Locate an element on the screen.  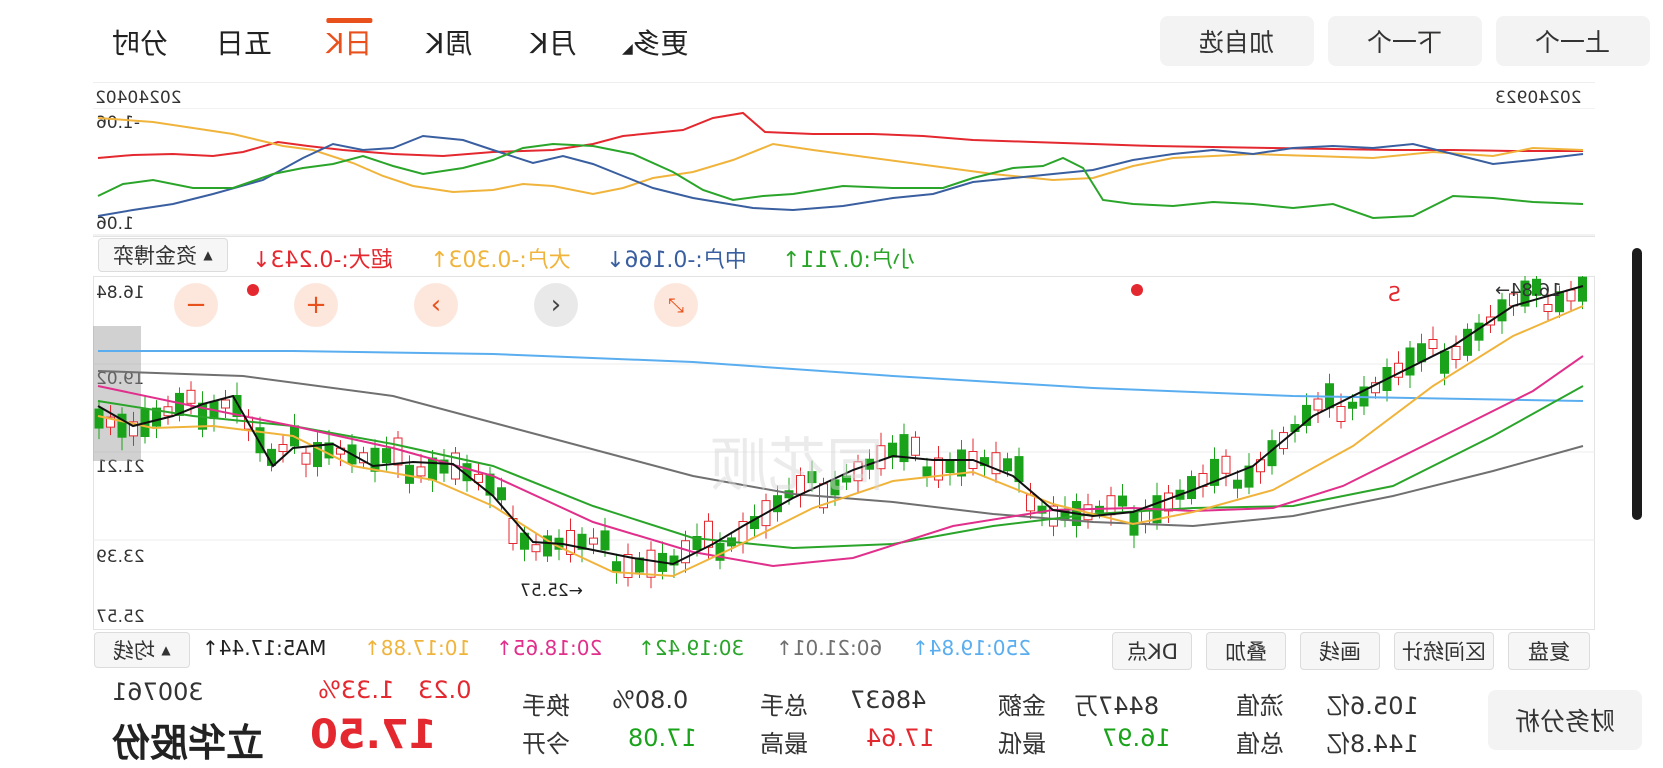
legend-medium: 中户:-0.166↓ is located at coordinates (676, 258).